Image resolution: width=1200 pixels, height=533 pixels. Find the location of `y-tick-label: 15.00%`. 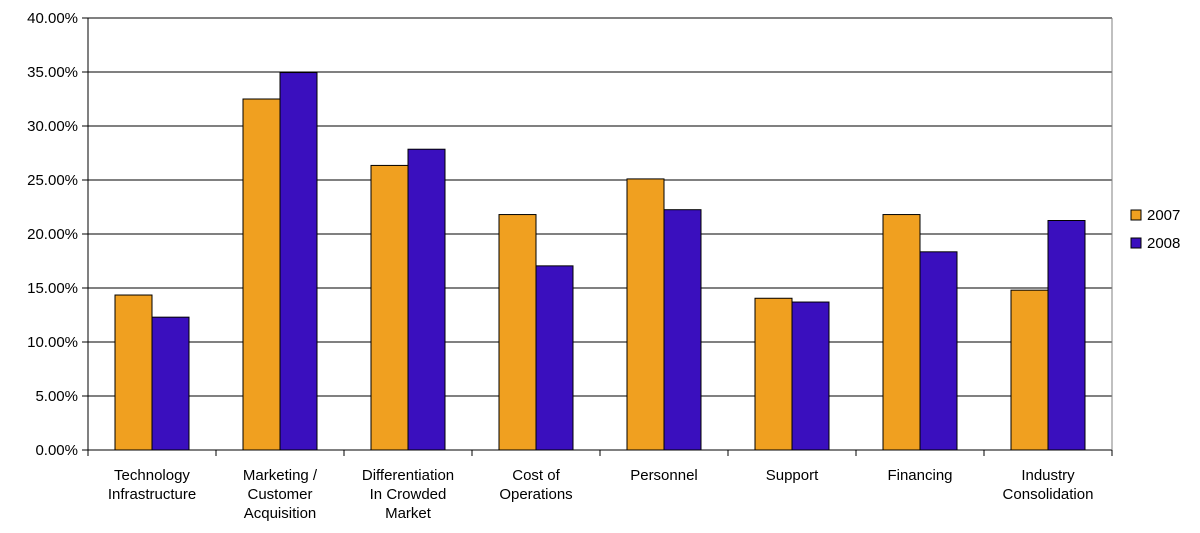

y-tick-label: 15.00% is located at coordinates (52, 288).